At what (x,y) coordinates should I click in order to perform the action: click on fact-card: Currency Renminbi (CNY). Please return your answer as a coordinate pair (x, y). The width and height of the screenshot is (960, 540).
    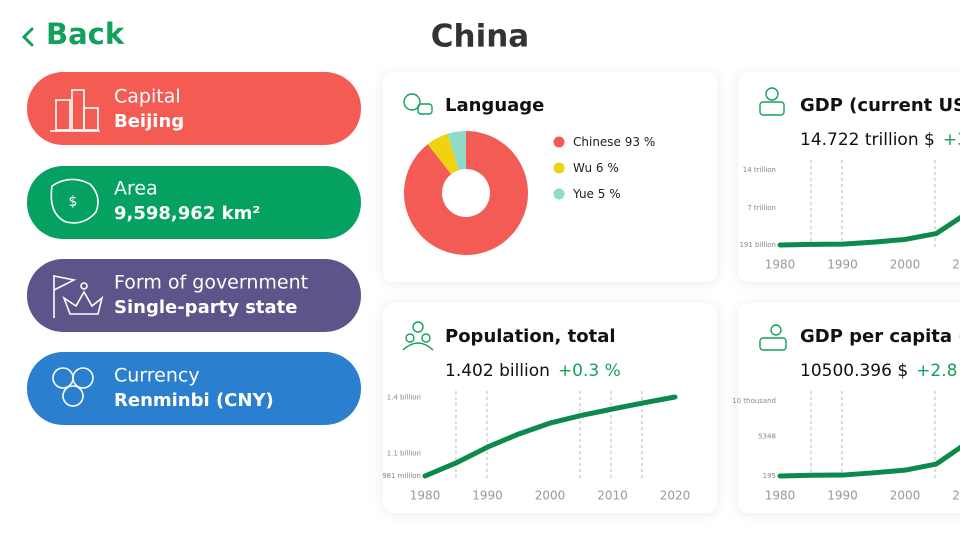
    Looking at the image, I should click on (194, 388).